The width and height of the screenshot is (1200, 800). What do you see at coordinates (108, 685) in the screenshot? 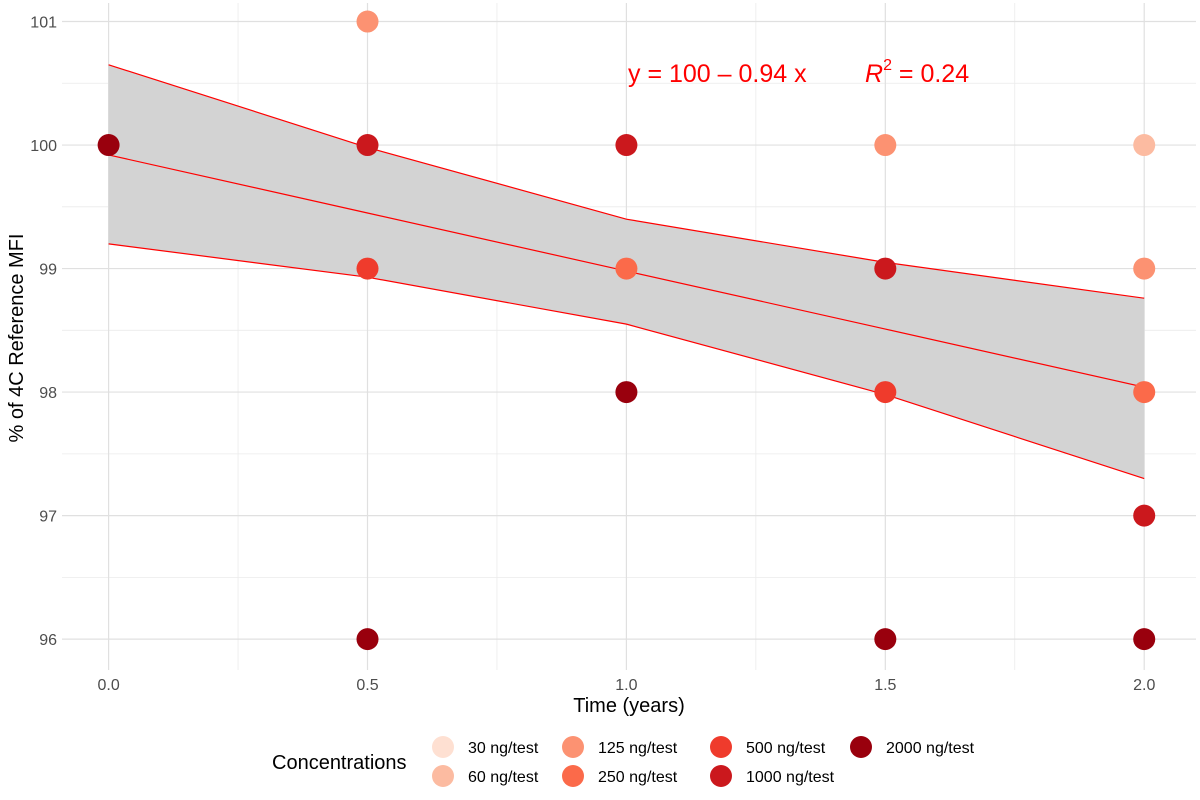
I see `x-tick-label: 0.0` at bounding box center [108, 685].